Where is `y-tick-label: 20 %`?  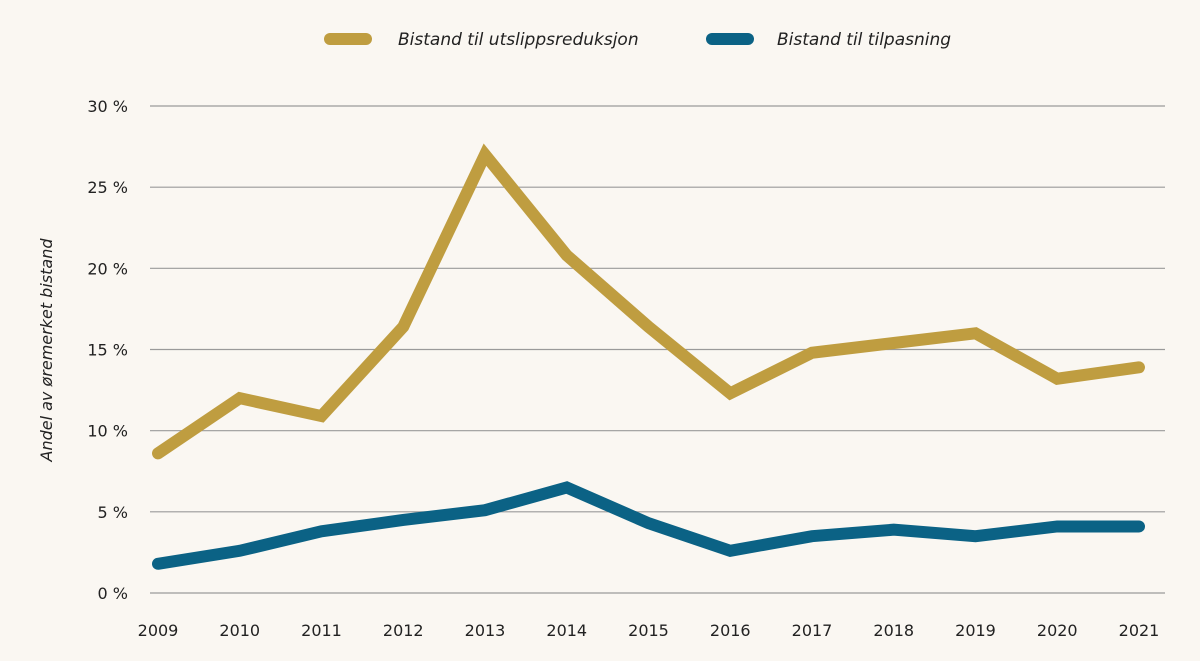 y-tick-label: 20 % is located at coordinates (107, 268).